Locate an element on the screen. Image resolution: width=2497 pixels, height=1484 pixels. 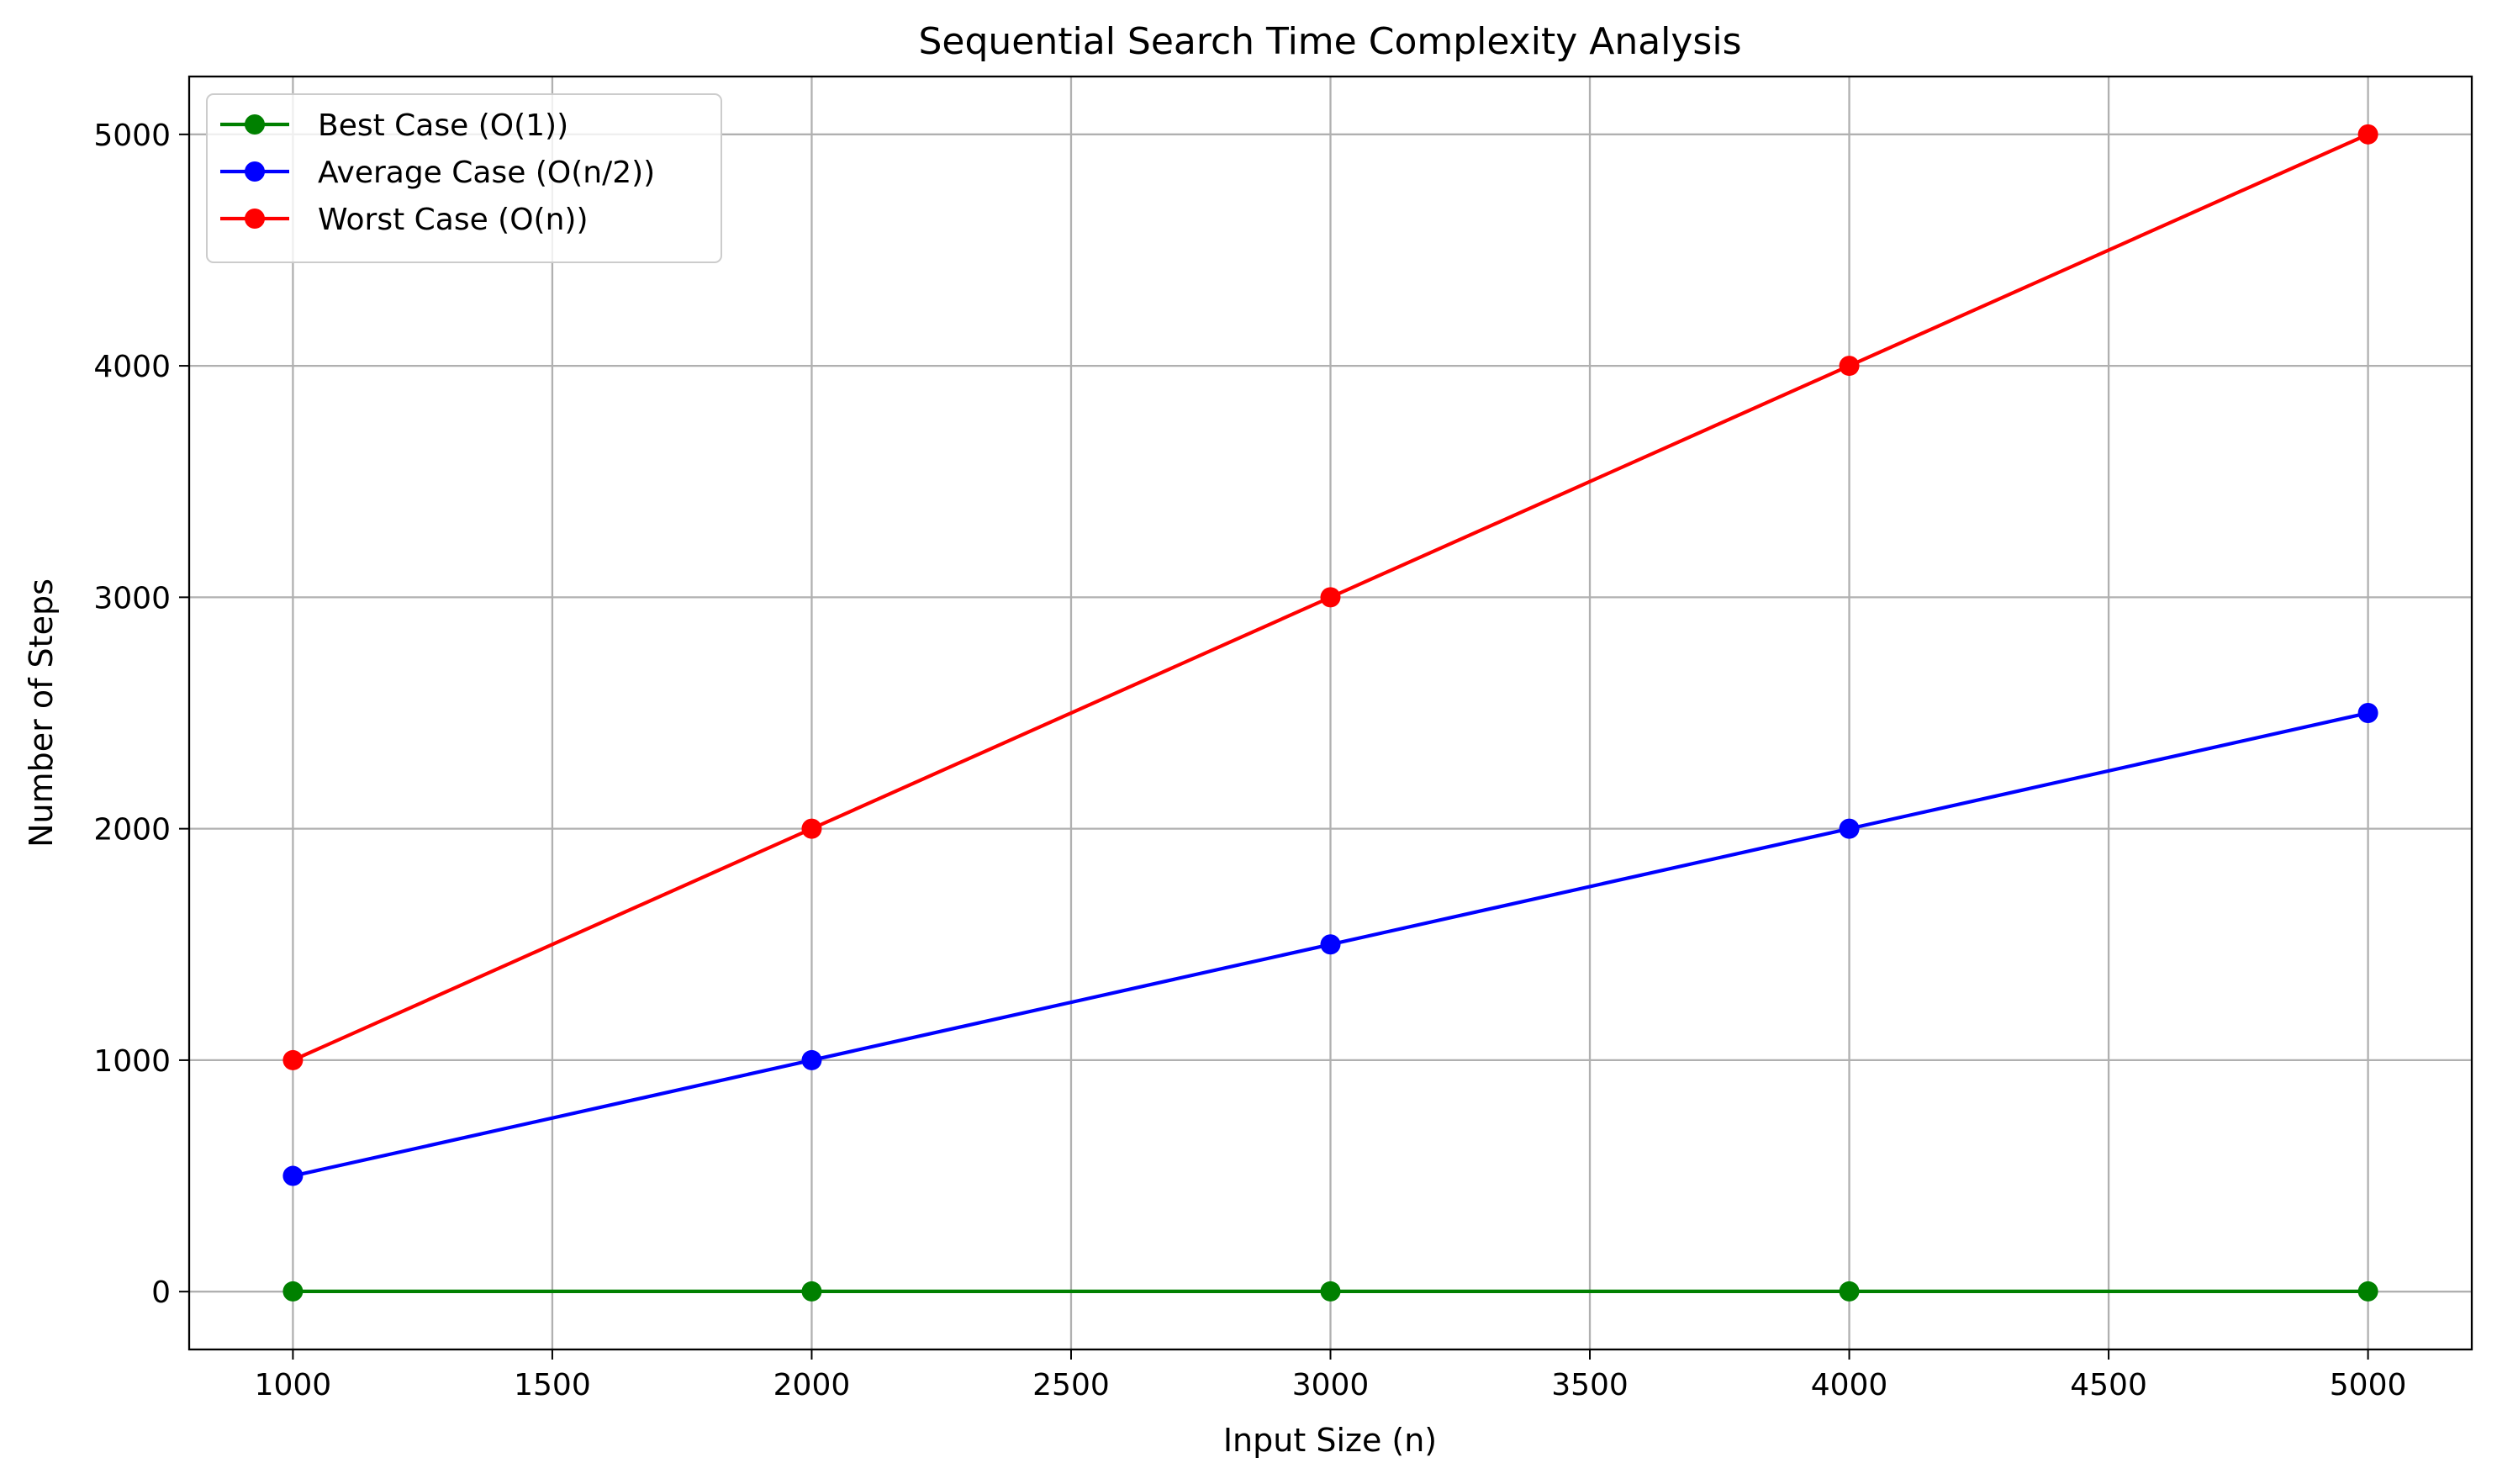
x-tick-label: 5000 is located at coordinates (2368, 1385).